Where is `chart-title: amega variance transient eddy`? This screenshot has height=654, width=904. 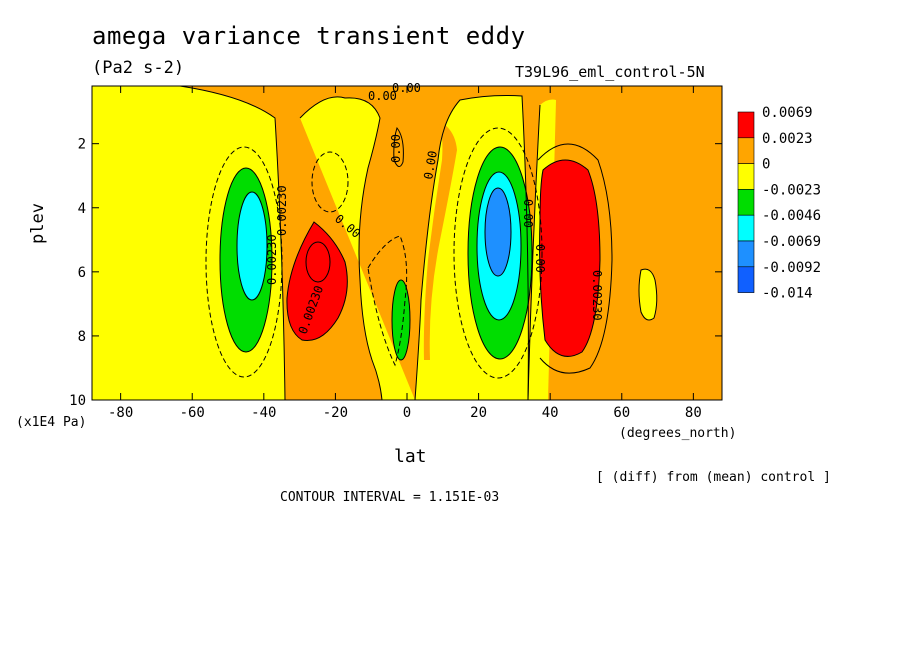 chart-title: amega variance transient eddy is located at coordinates (309, 36).